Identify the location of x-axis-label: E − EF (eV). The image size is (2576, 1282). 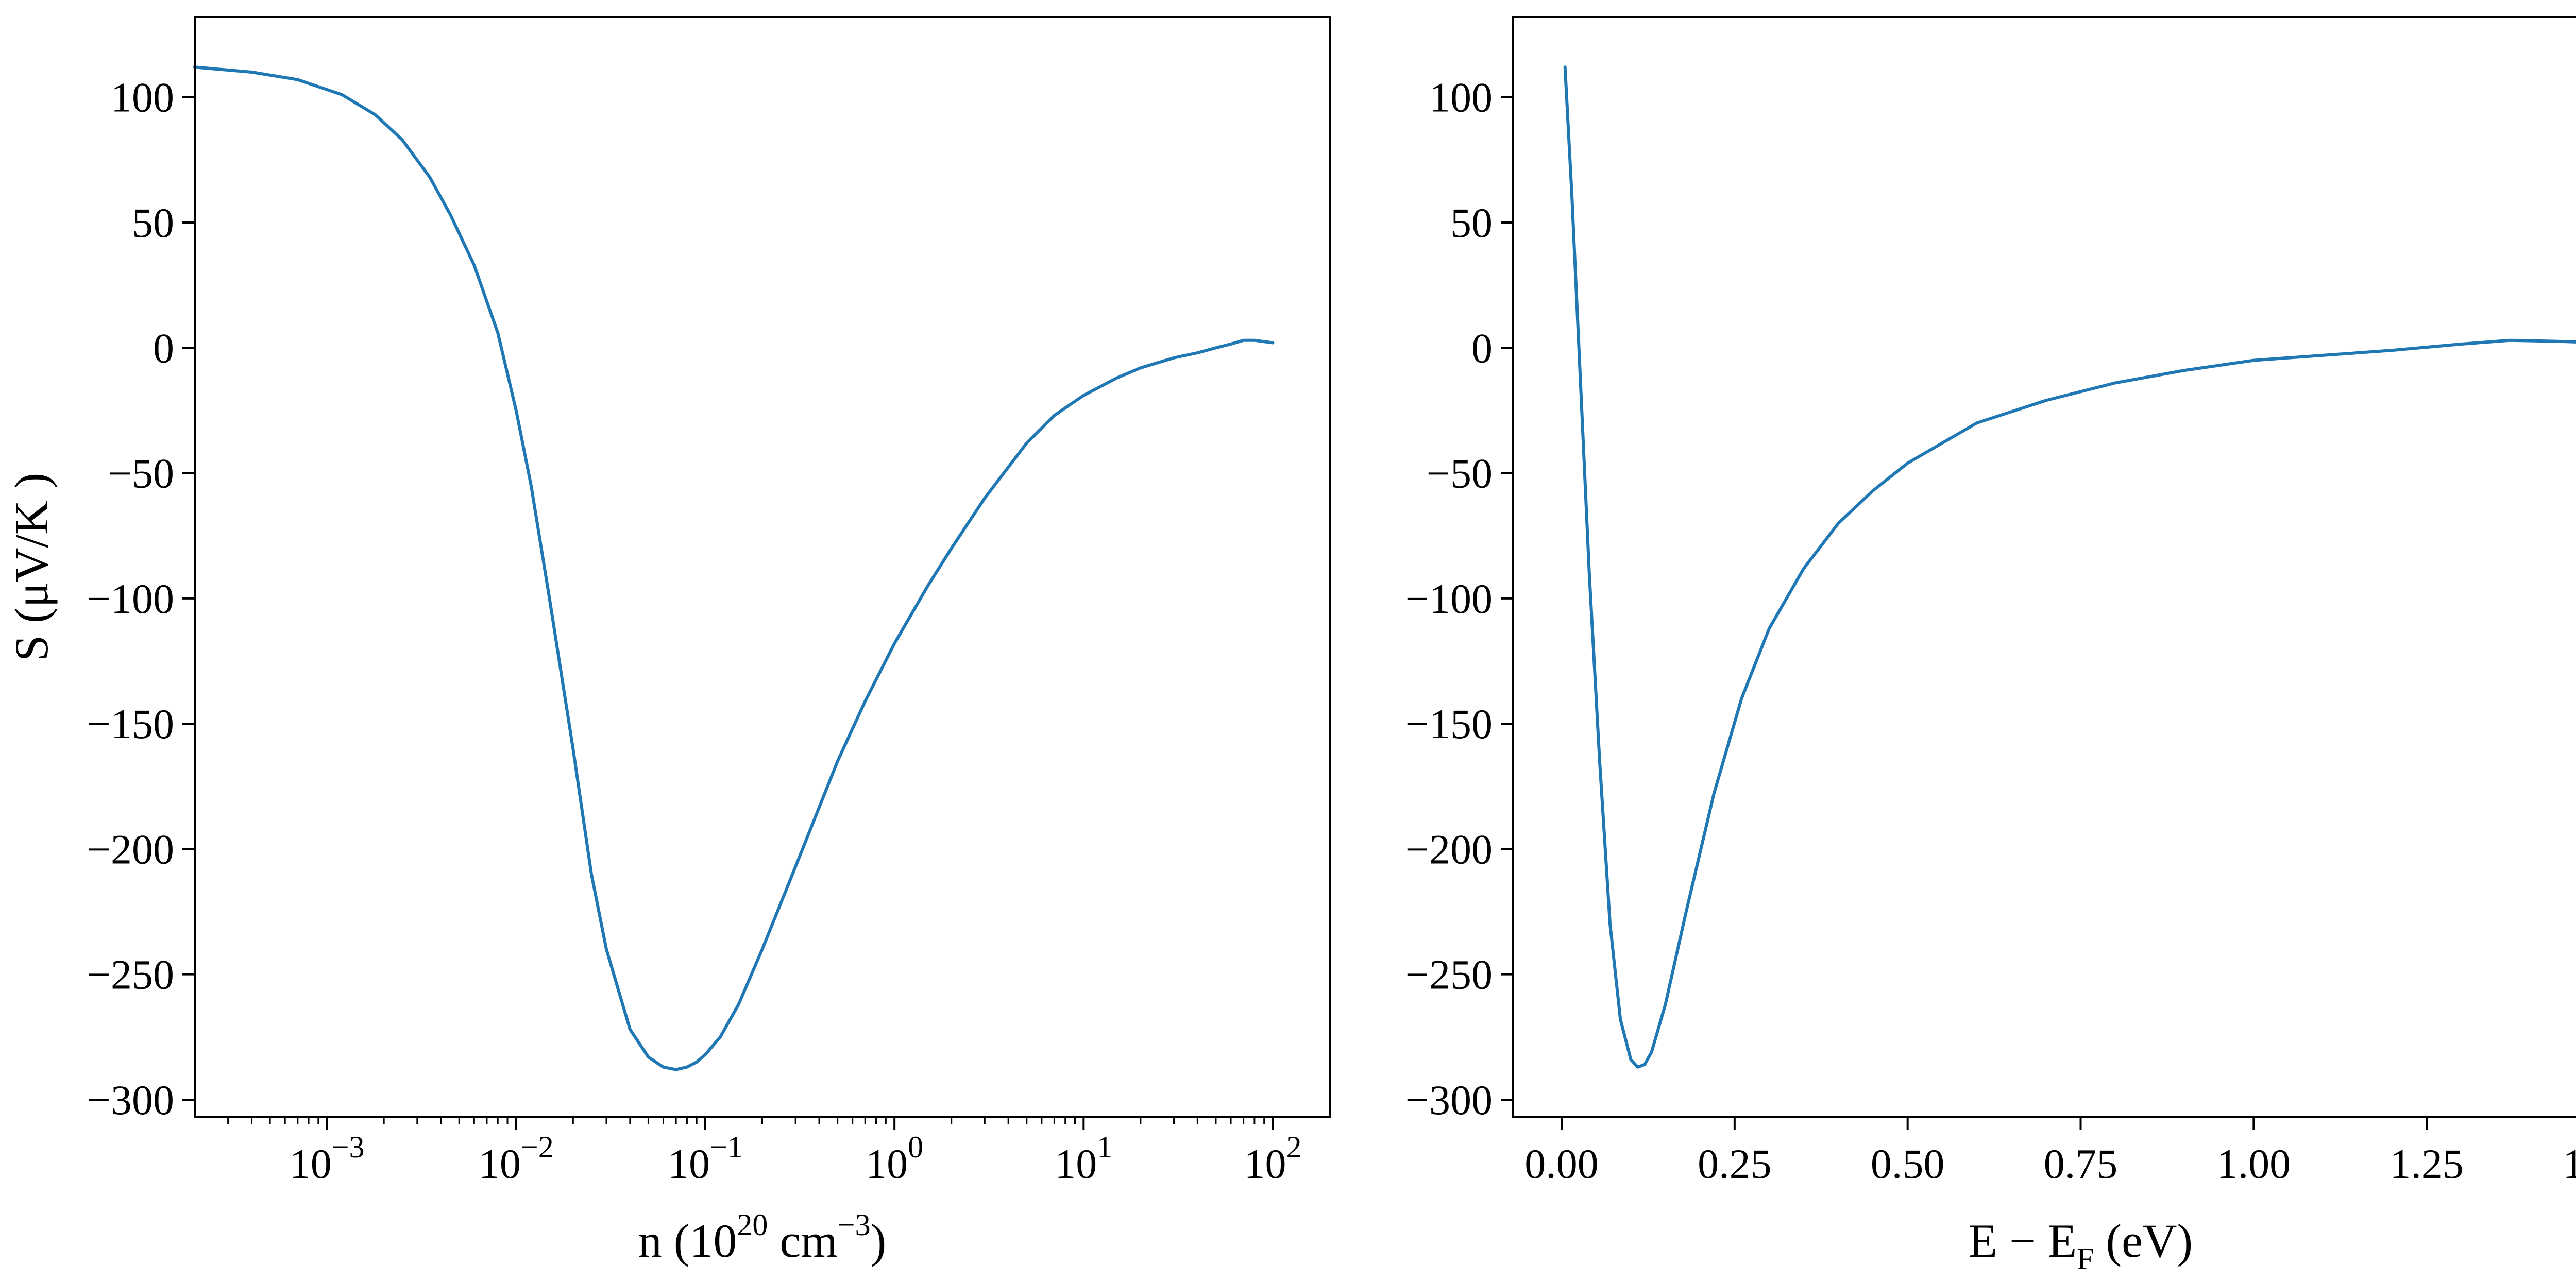
(2081, 1245).